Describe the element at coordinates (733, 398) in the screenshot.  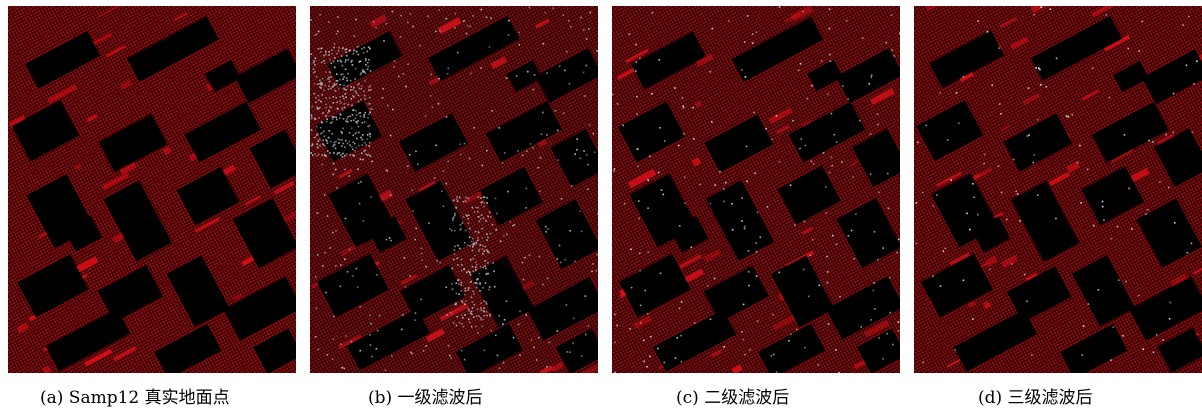
I see `caption-c: (c) 二级滤波后` at that location.